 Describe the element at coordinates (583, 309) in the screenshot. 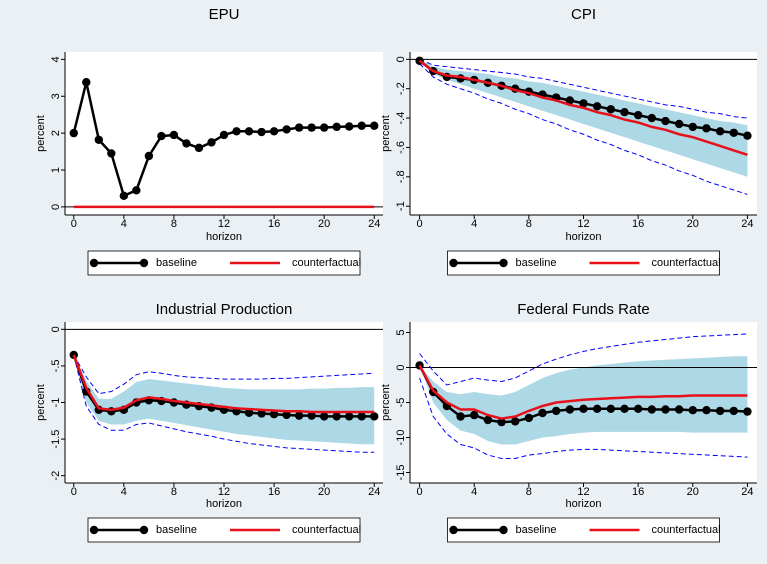

I see `panel-title: Federal Funds Rate` at that location.